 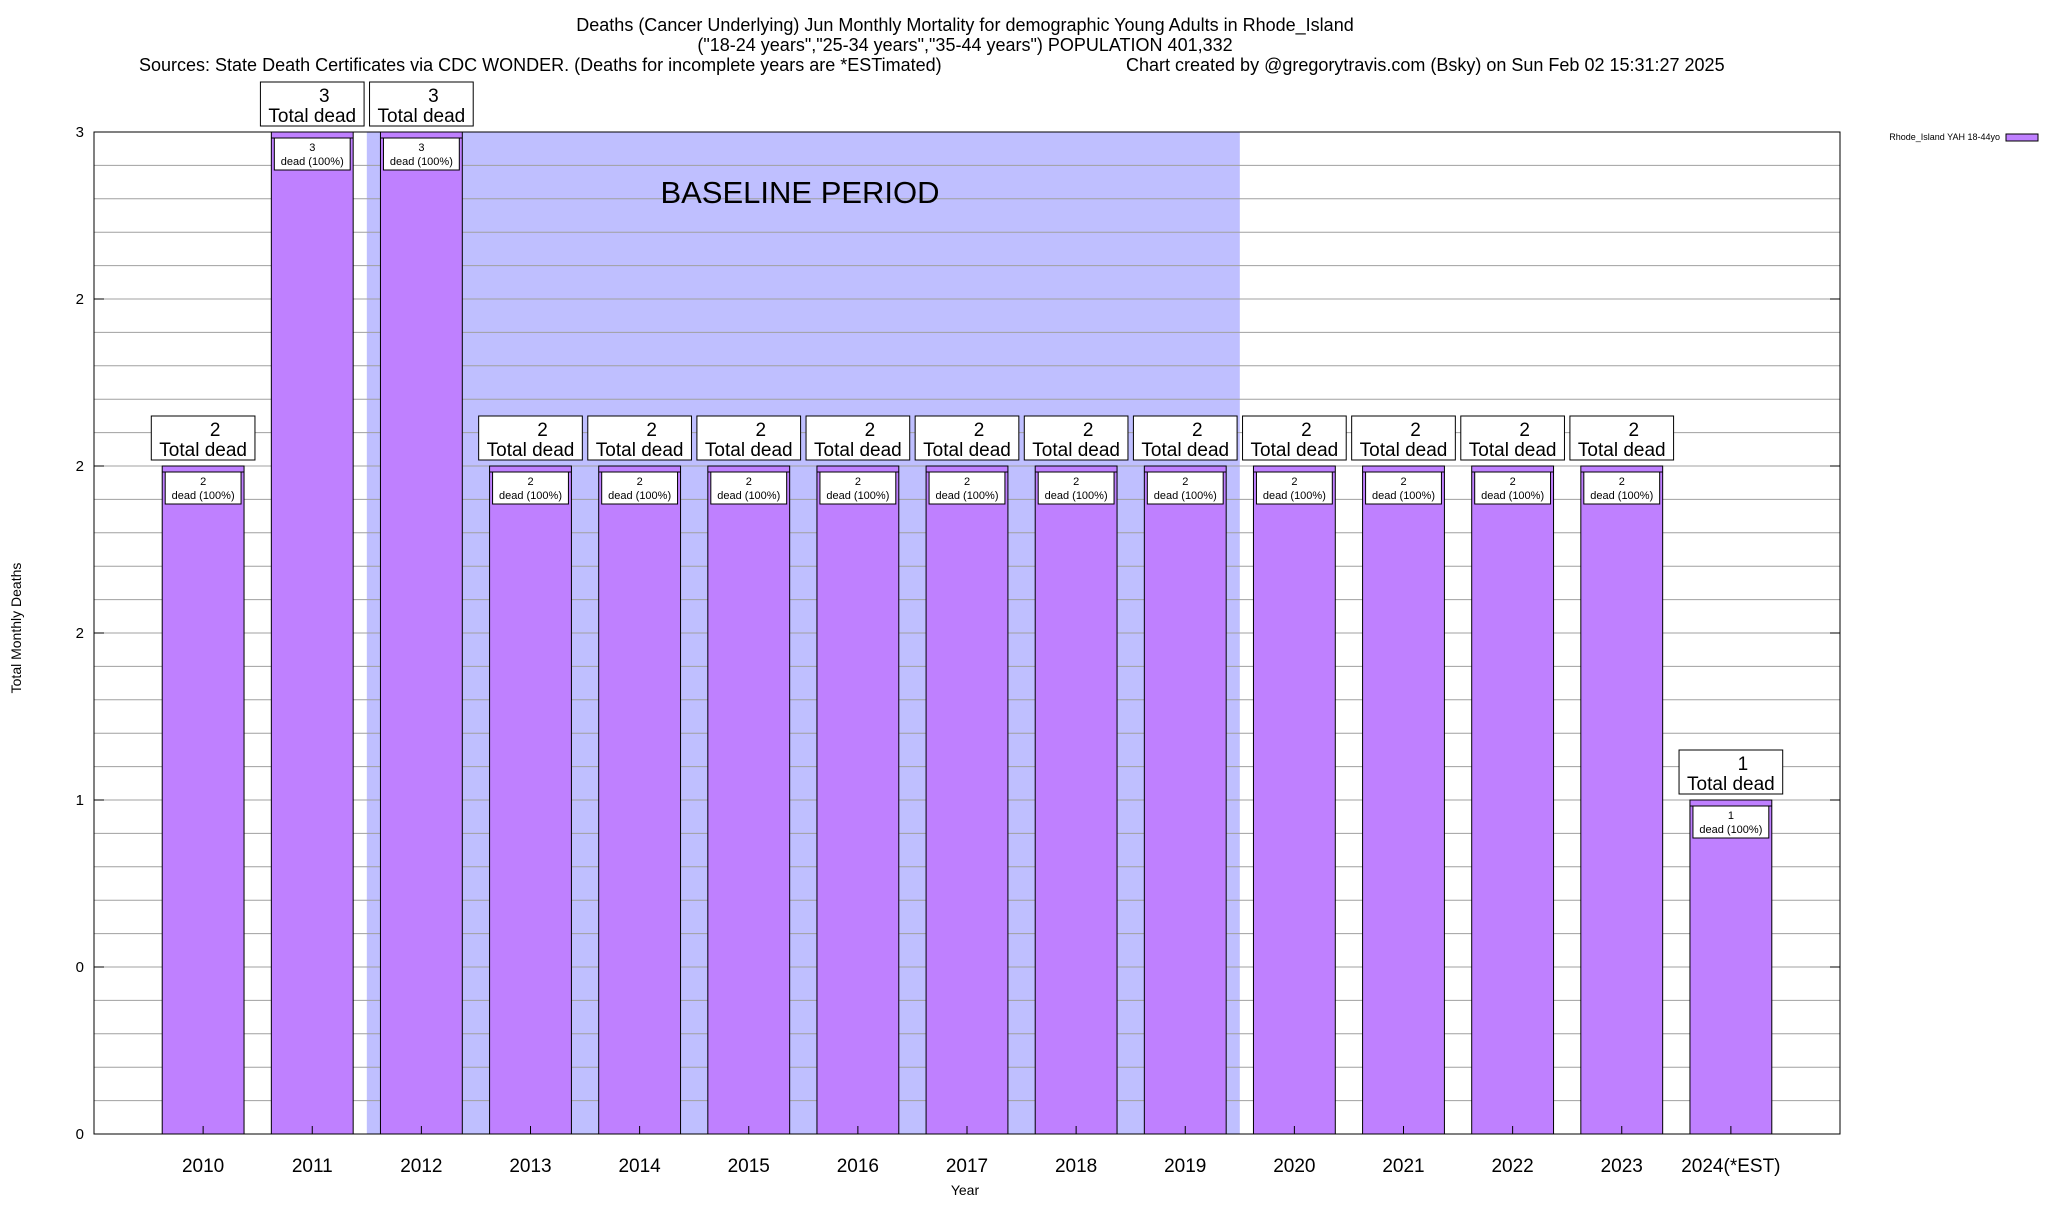 What do you see at coordinates (1944, 137) in the screenshot?
I see `legend-label: Rhode_Island YAH 18-44yo` at bounding box center [1944, 137].